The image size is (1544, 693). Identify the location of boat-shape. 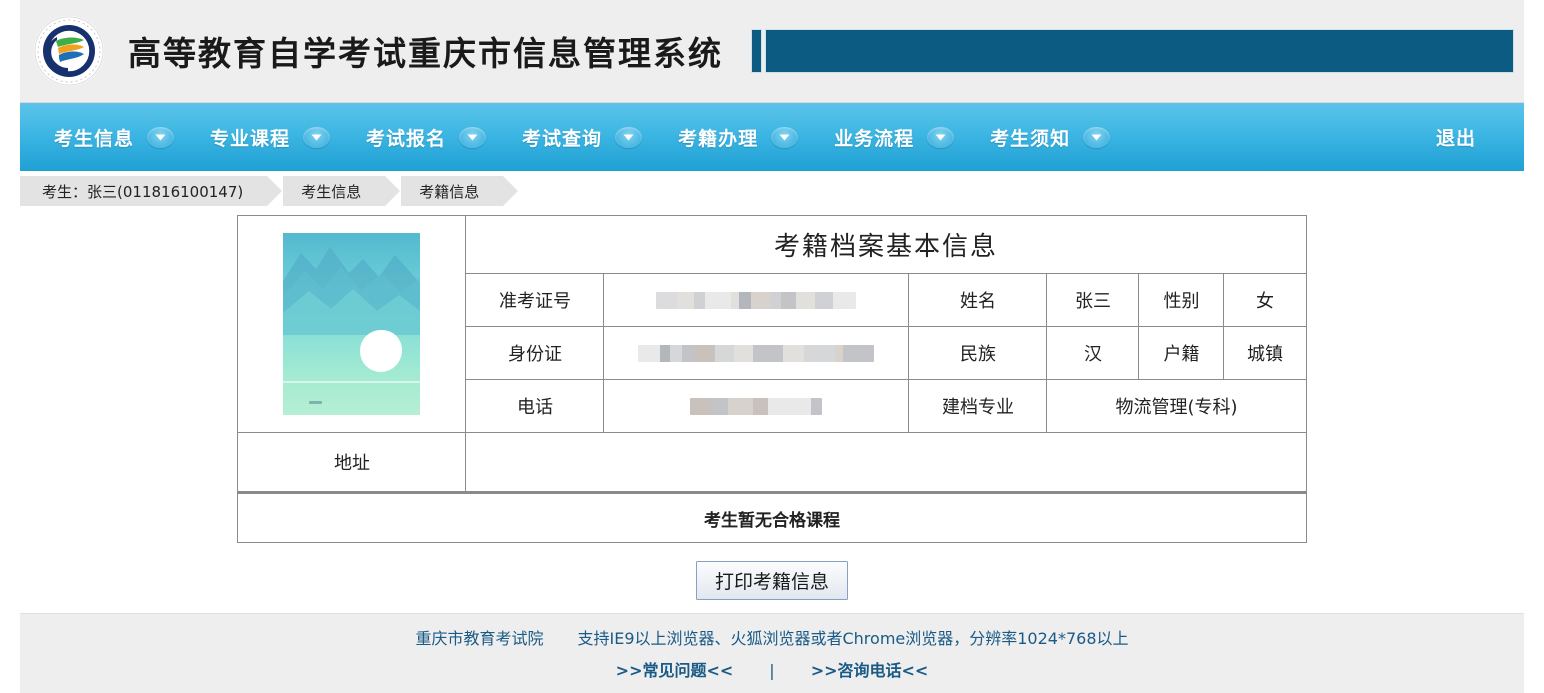
(316, 402).